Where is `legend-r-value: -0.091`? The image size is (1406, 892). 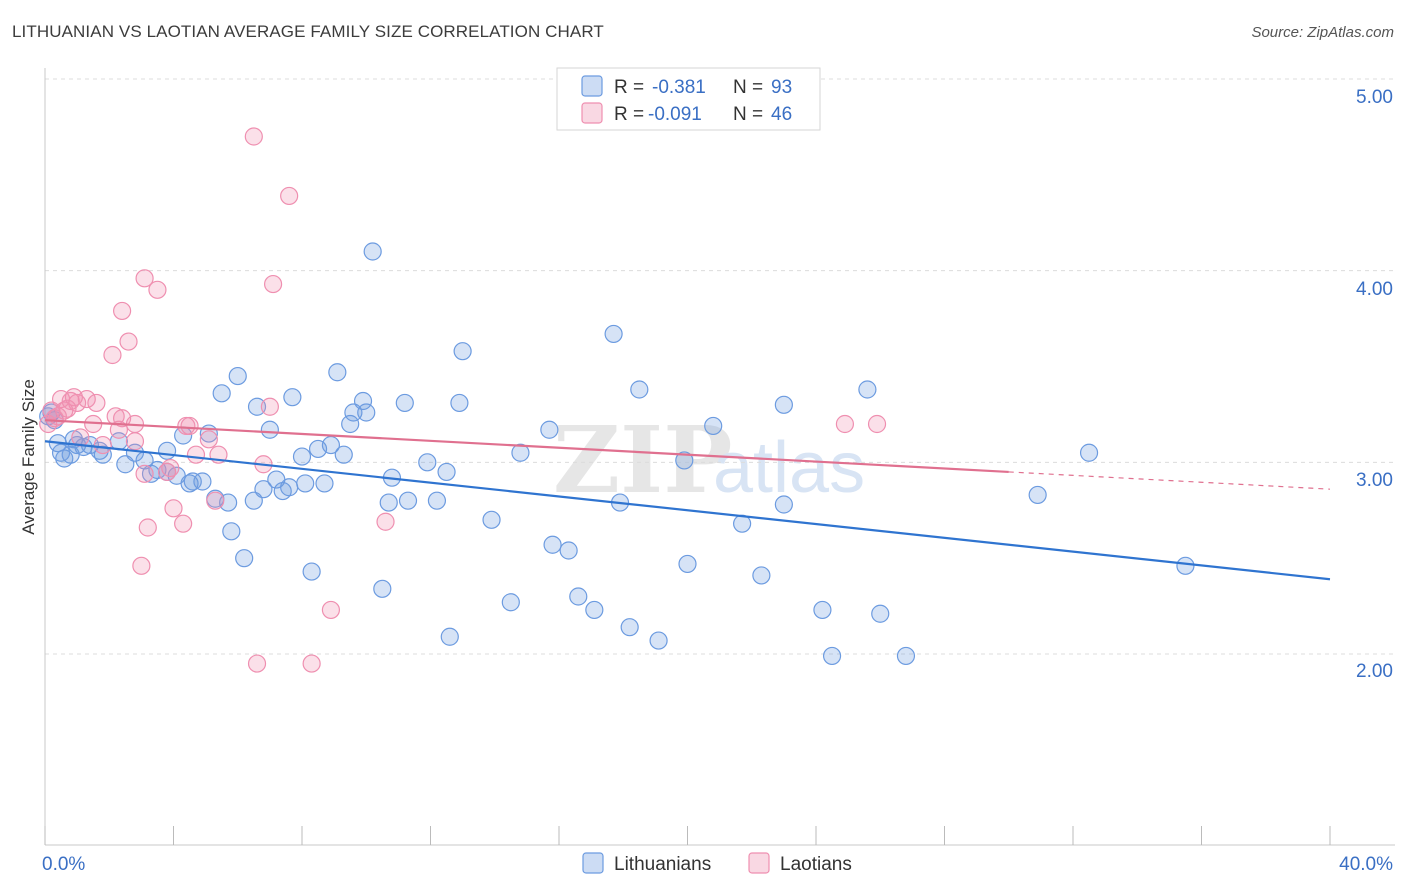 legend-r-value: -0.091 is located at coordinates (675, 114).